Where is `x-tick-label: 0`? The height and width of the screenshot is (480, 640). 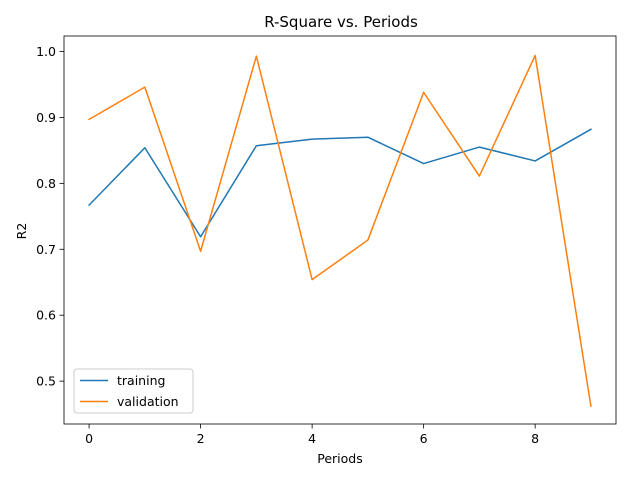 x-tick-label: 0 is located at coordinates (89, 438).